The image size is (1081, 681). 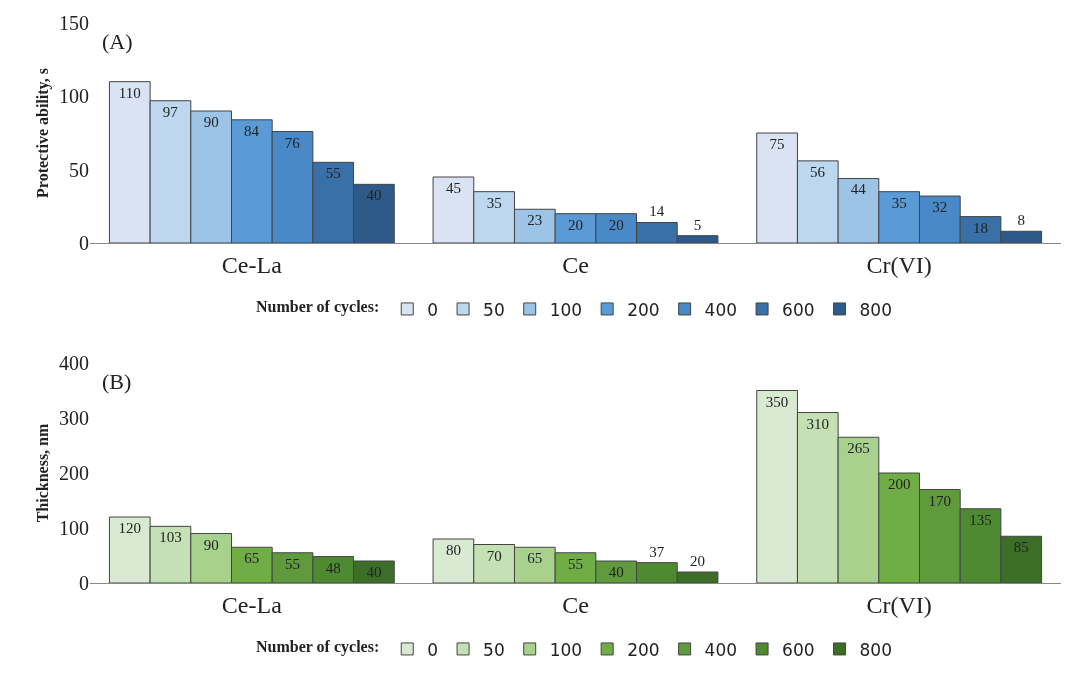 I want to click on data-label: 310, so click(x=818, y=423).